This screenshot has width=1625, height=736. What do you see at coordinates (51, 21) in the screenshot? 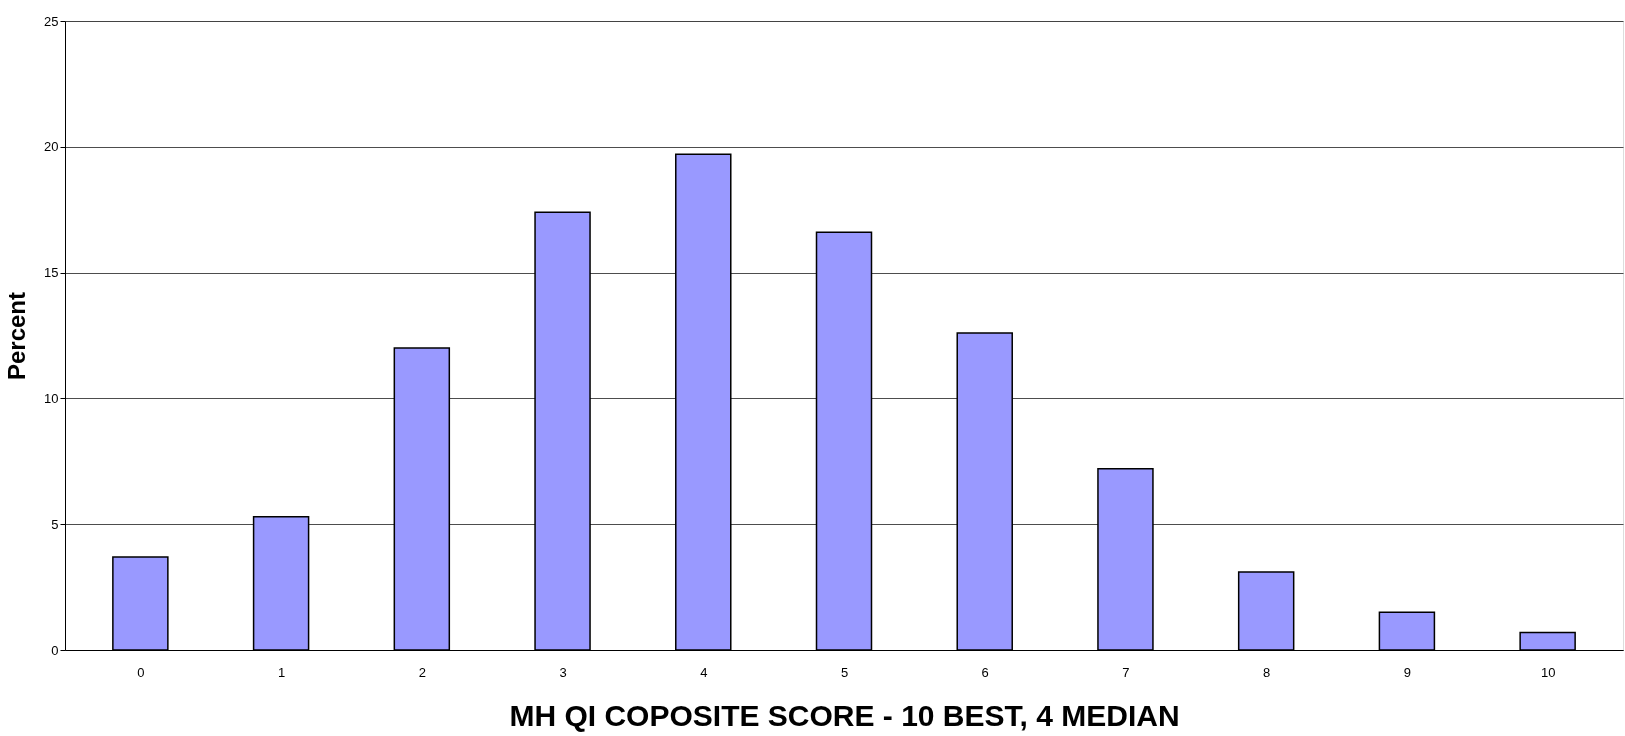
I see `y-tick-label: 25` at bounding box center [51, 21].